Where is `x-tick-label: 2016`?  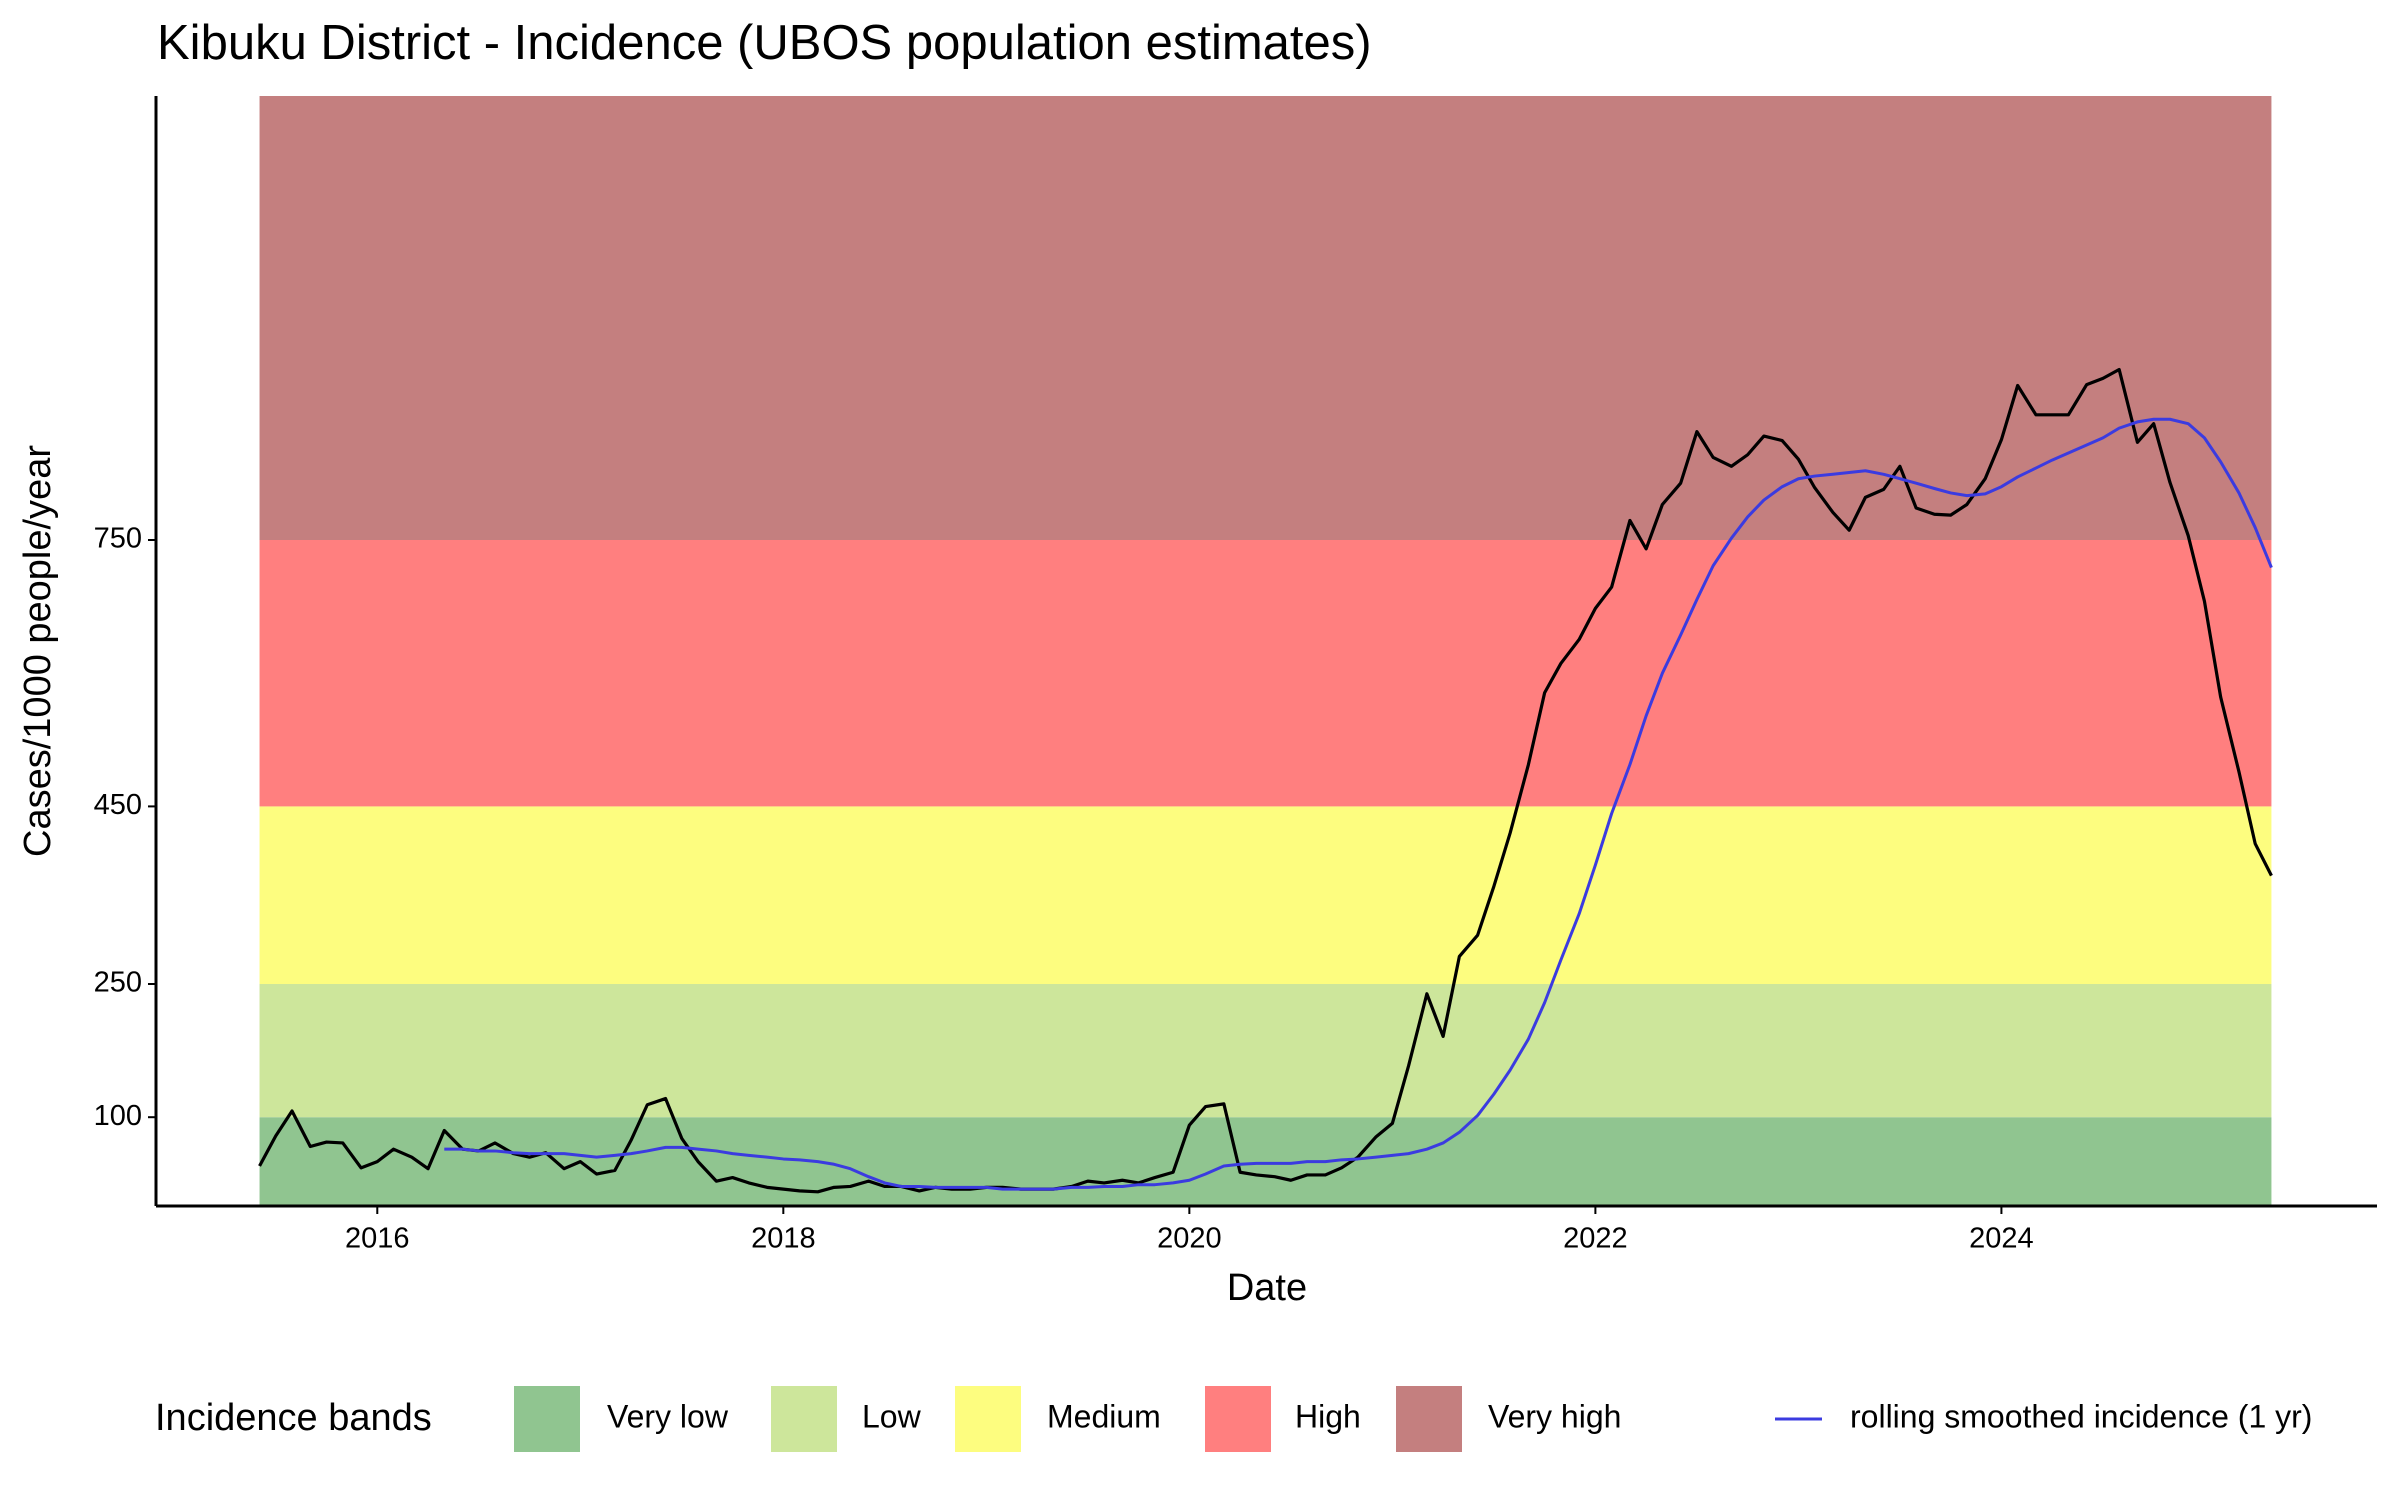
x-tick-label: 2016 is located at coordinates (377, 1239).